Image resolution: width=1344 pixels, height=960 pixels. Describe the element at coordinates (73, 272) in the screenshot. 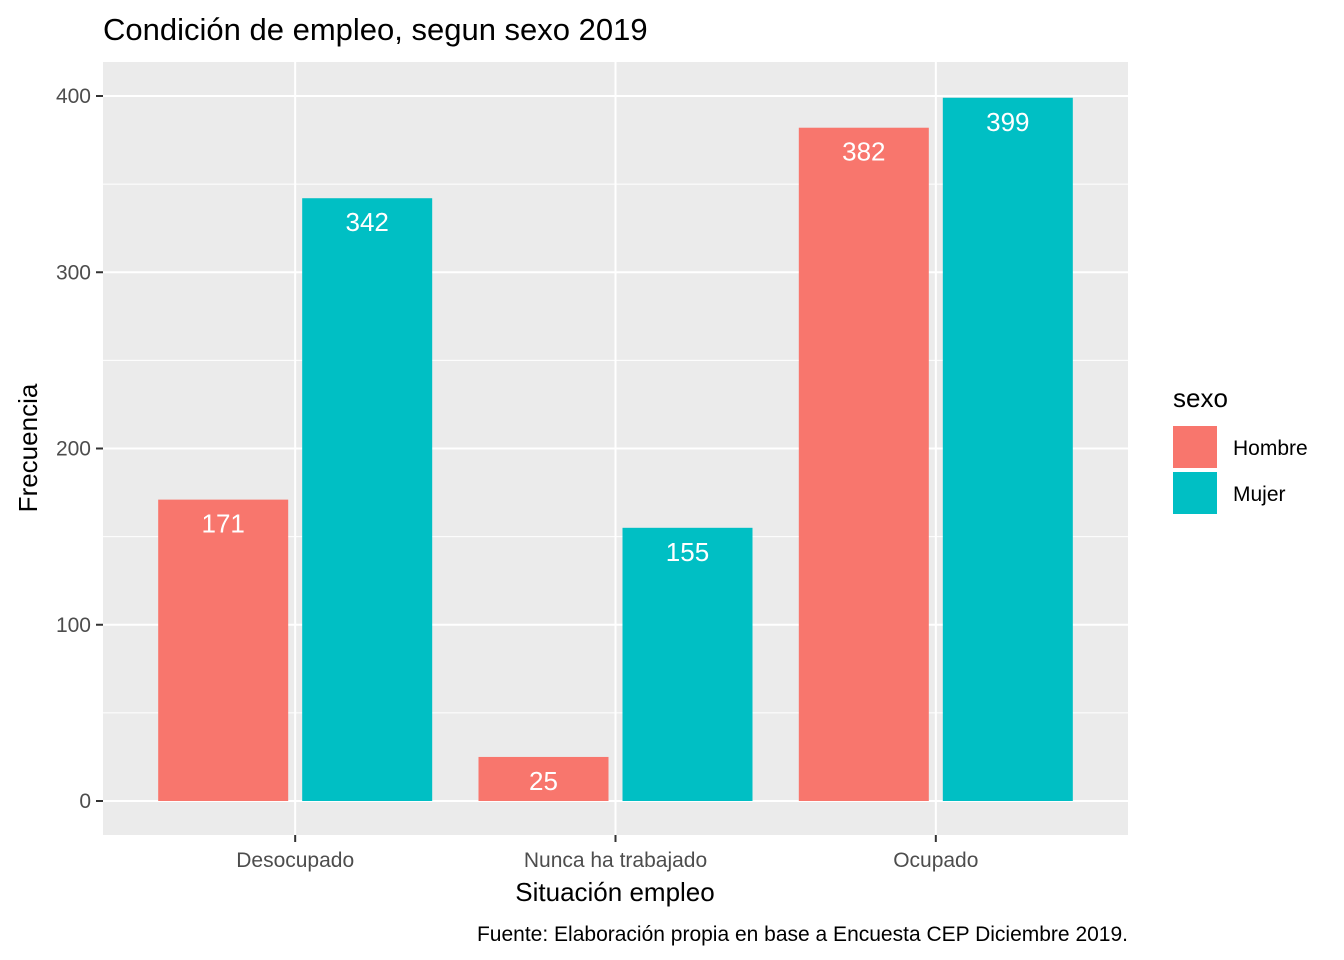

I see `y-tick-label: 300` at that location.